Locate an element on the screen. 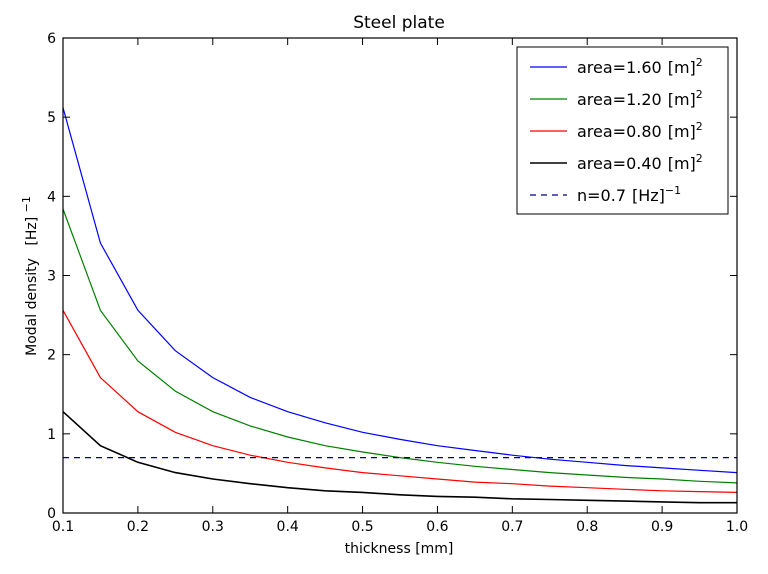 This screenshot has width=768, height=574. y-tick-label: 6 is located at coordinates (51, 39).